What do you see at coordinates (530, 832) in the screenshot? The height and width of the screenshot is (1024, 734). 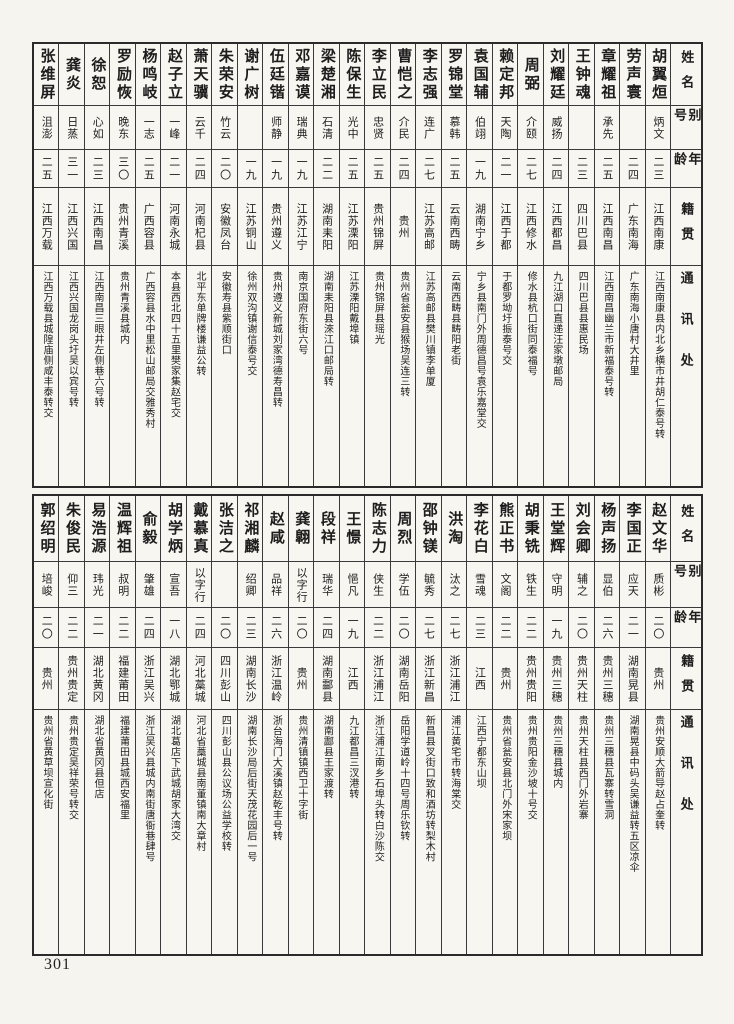 I see `address-cell: 贵州贵阳金沙坡十号交` at bounding box center [530, 832].